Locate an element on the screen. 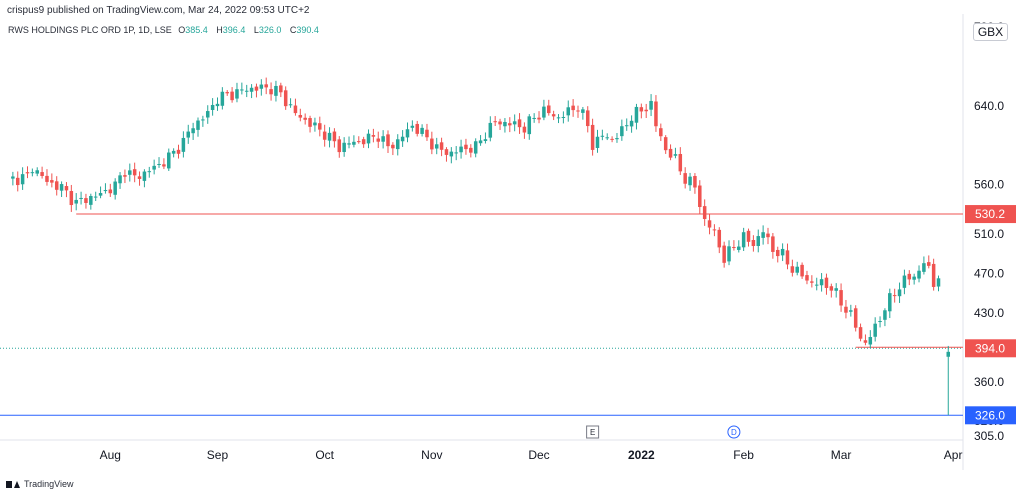 The image size is (1024, 497). price-tag-label: 394.0 is located at coordinates (990, 348).